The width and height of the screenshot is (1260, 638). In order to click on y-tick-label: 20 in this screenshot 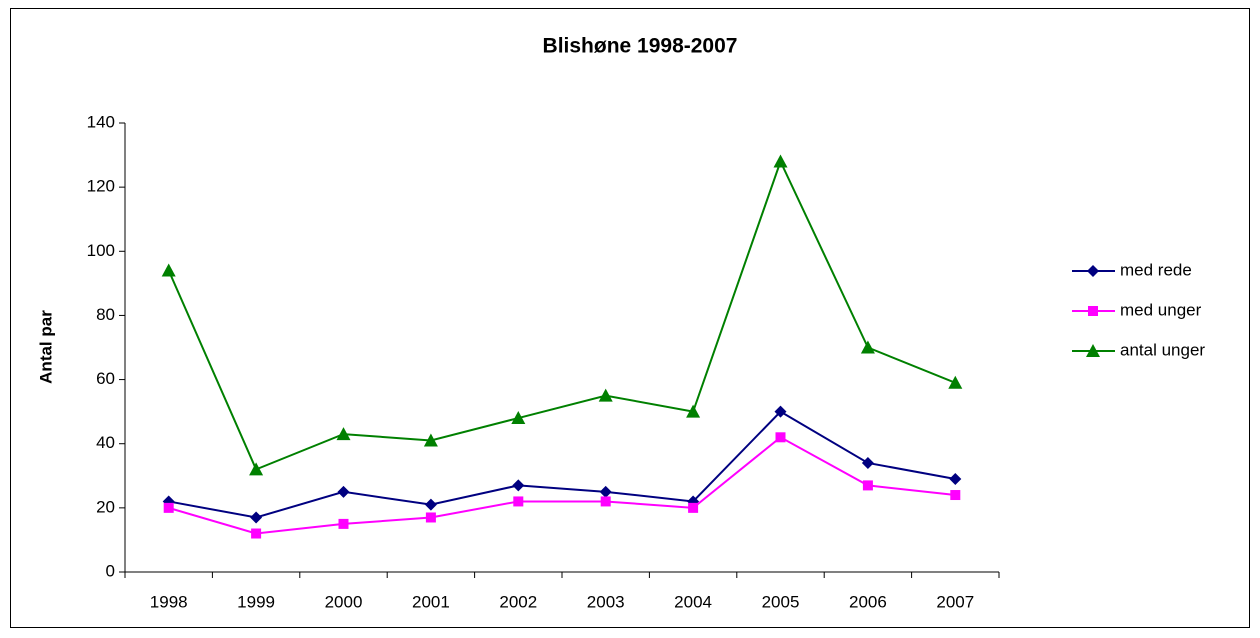, I will do `click(105, 506)`.